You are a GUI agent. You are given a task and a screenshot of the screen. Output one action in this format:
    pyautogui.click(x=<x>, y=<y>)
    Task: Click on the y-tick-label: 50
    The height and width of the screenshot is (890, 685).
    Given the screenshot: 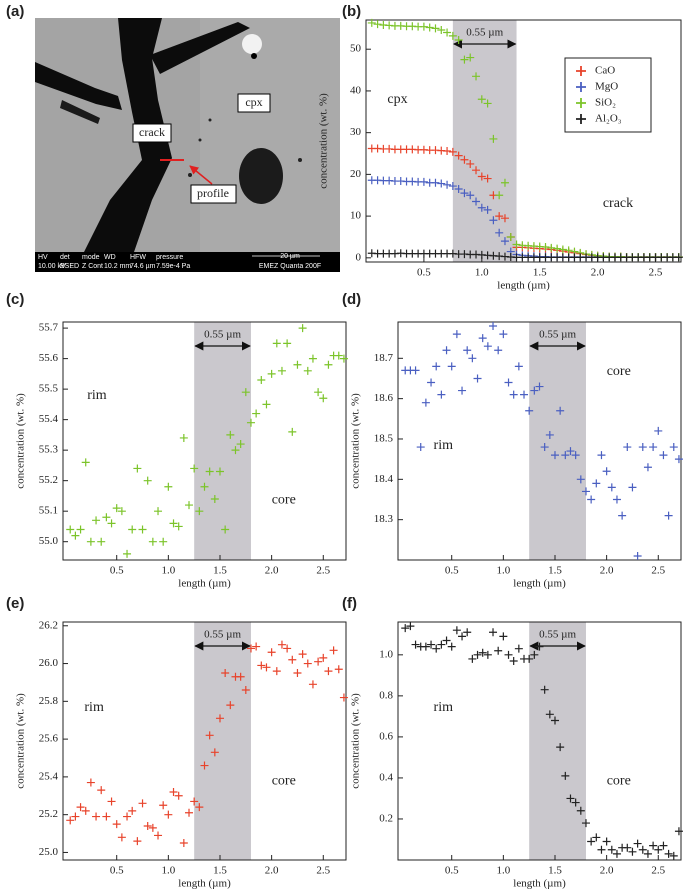 What is the action you would take?
    pyautogui.click(x=356, y=49)
    